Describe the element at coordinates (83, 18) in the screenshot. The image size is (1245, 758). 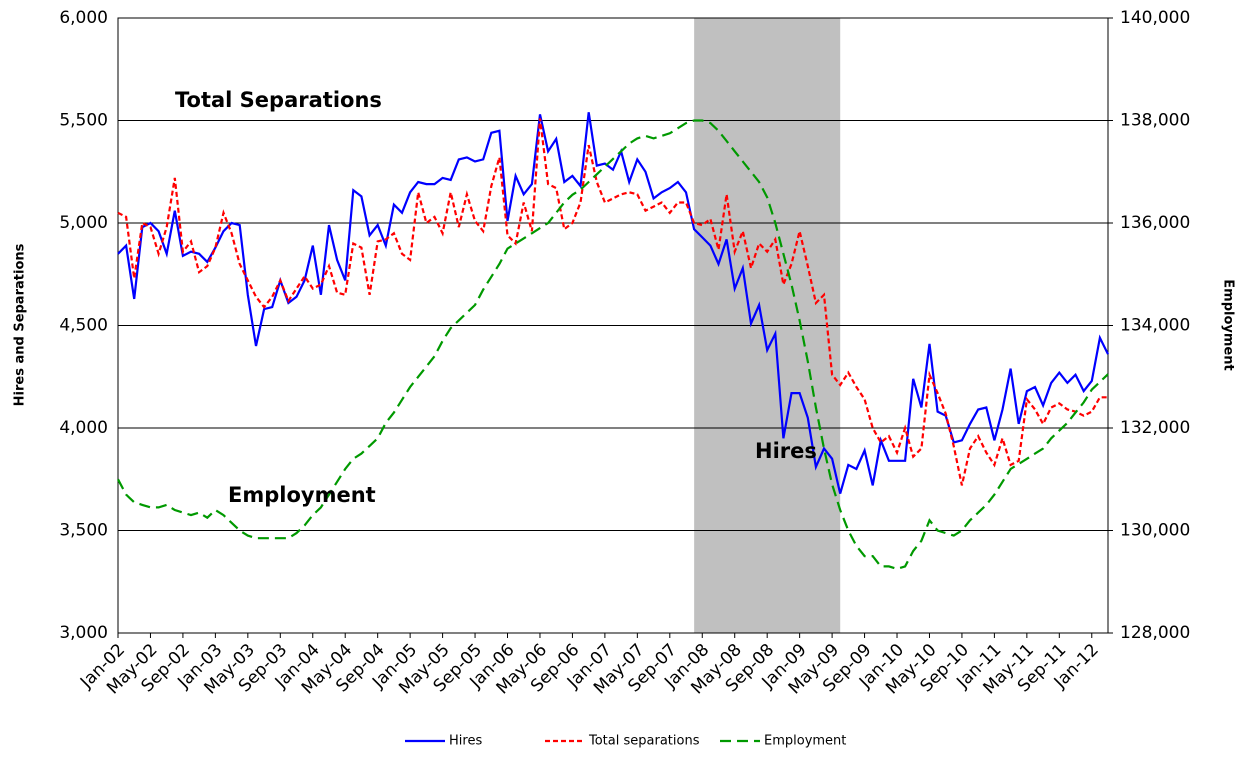
I see `y-tick-label: 6,000` at that location.